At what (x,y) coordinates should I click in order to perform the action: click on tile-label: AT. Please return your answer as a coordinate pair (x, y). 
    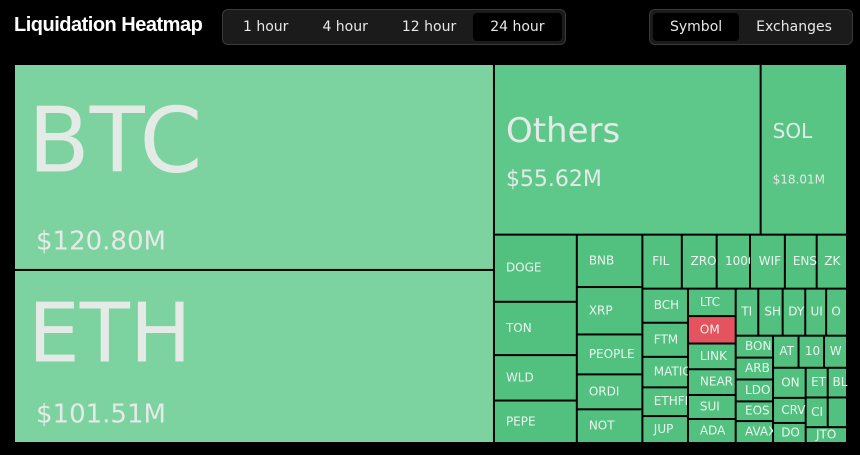
    Looking at the image, I should click on (786, 351).